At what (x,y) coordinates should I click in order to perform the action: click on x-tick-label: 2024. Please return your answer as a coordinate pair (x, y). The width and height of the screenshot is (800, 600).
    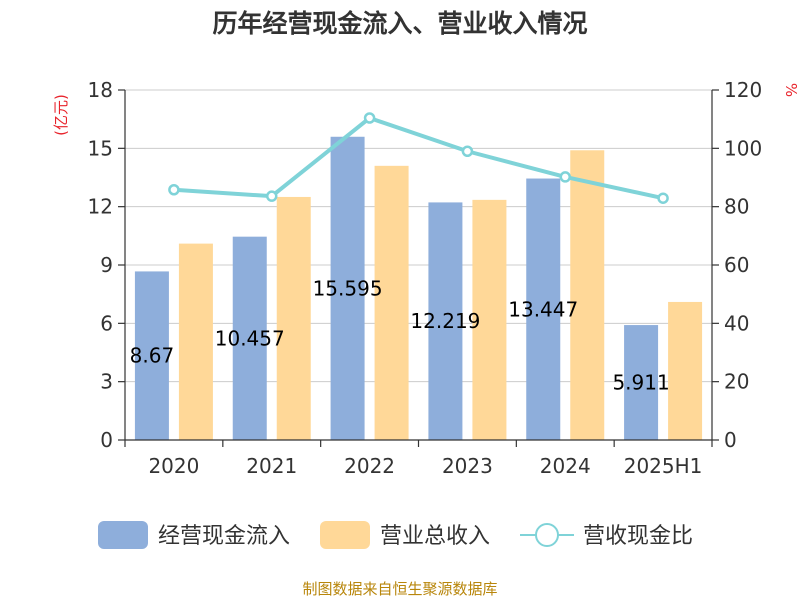
    Looking at the image, I should click on (565, 466).